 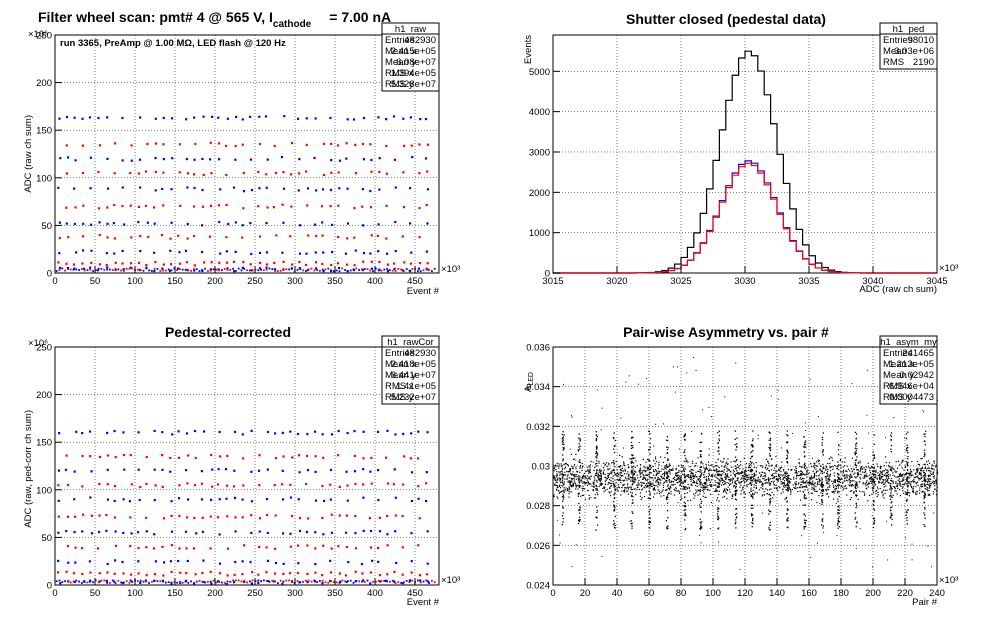 I want to click on y-tick-label: 250, so click(x=44, y=348).